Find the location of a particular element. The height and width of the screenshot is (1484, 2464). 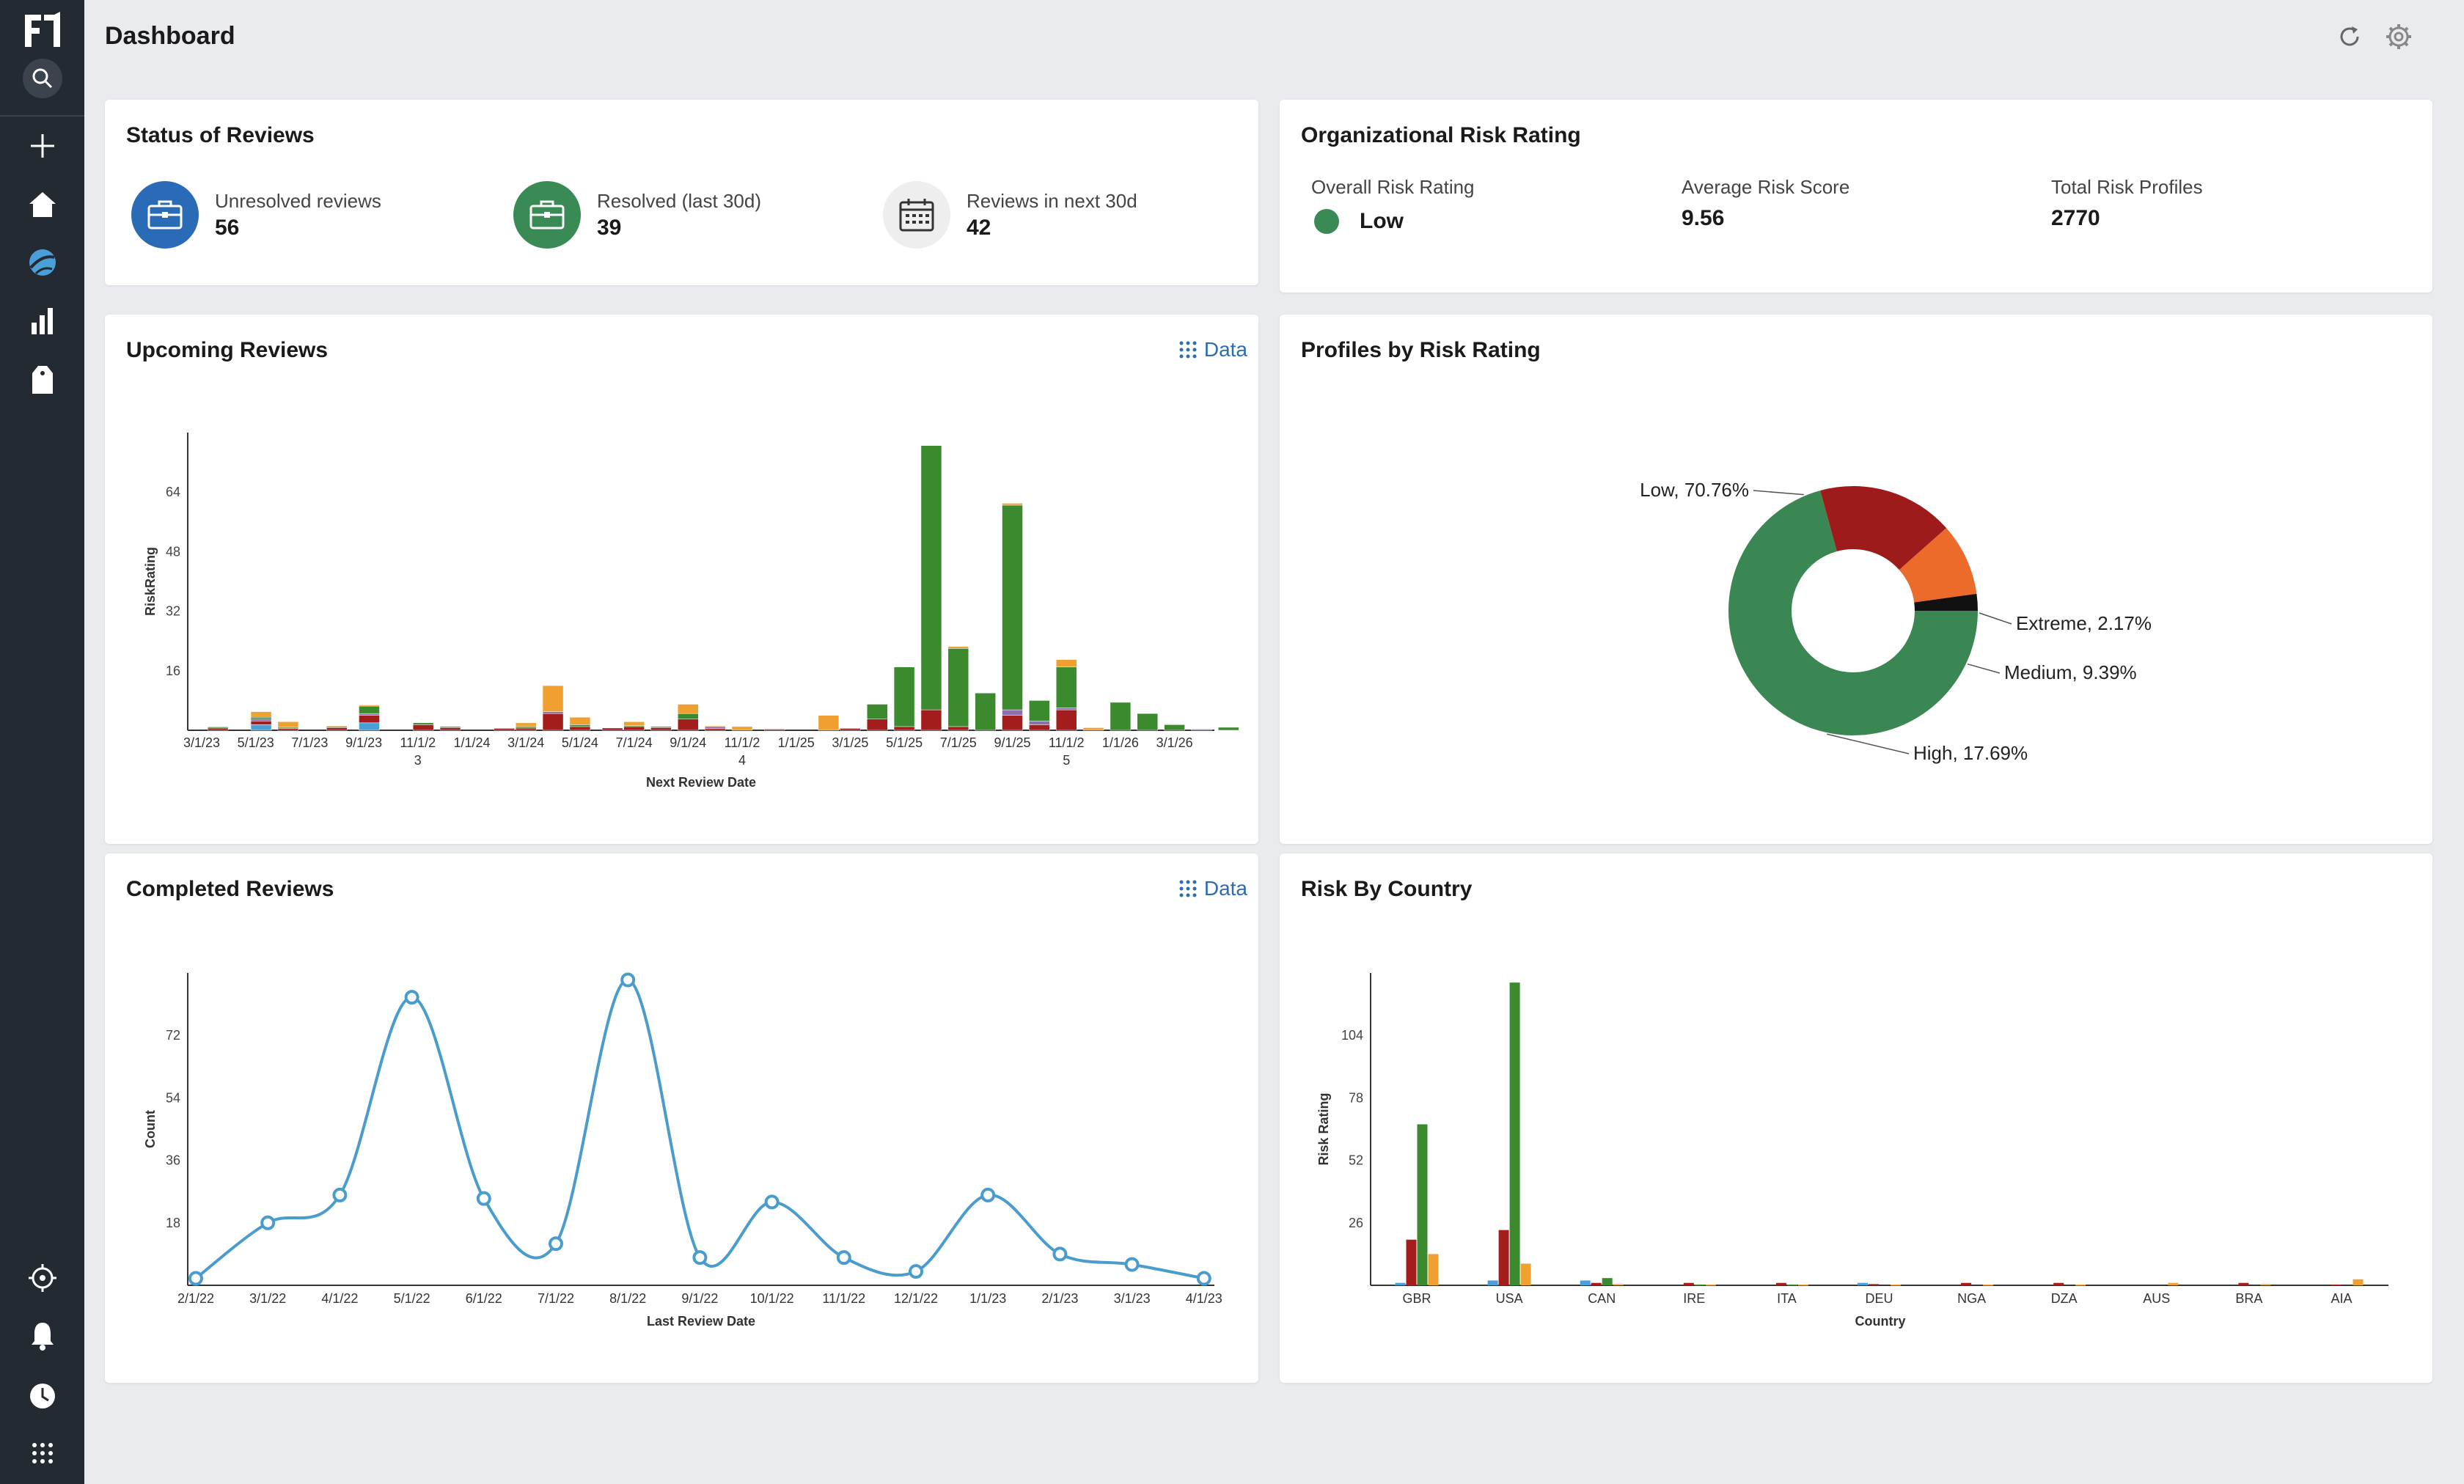

sidebar-item-tags is located at coordinates (42, 380).